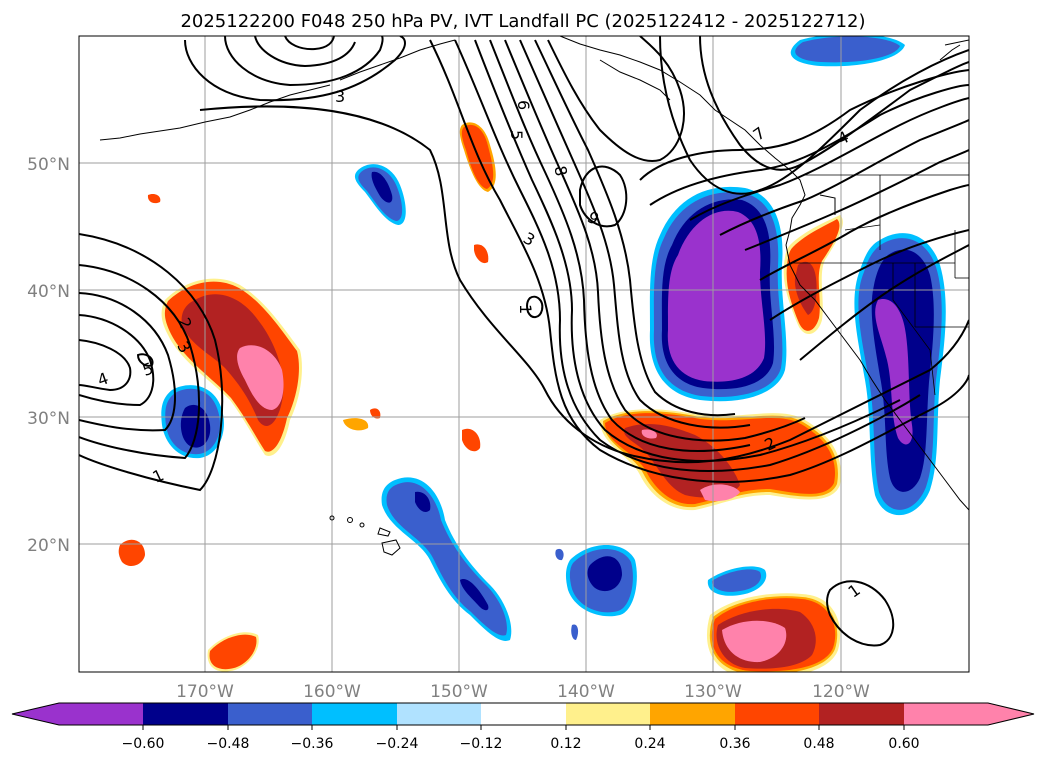 The image size is (1047, 765). I want to click on contour-label: 8, so click(560, 170).